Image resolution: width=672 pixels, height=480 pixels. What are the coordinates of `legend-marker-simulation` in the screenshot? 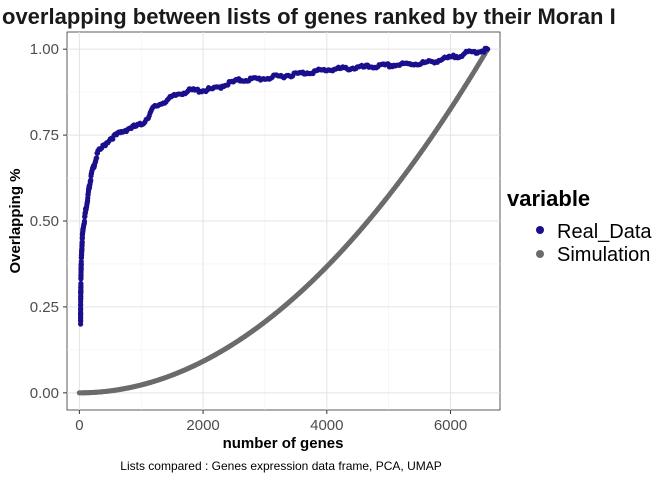 It's located at (540, 254).